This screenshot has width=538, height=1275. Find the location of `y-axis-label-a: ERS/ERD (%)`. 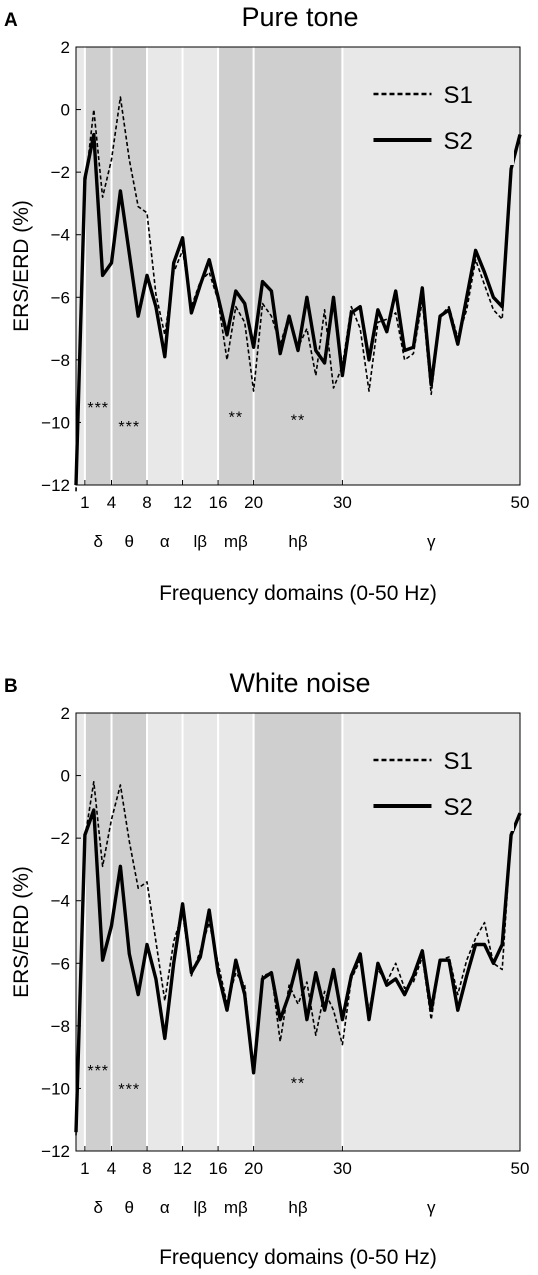

y-axis-label-a: ERS/ERD (%) is located at coordinates (21, 266).